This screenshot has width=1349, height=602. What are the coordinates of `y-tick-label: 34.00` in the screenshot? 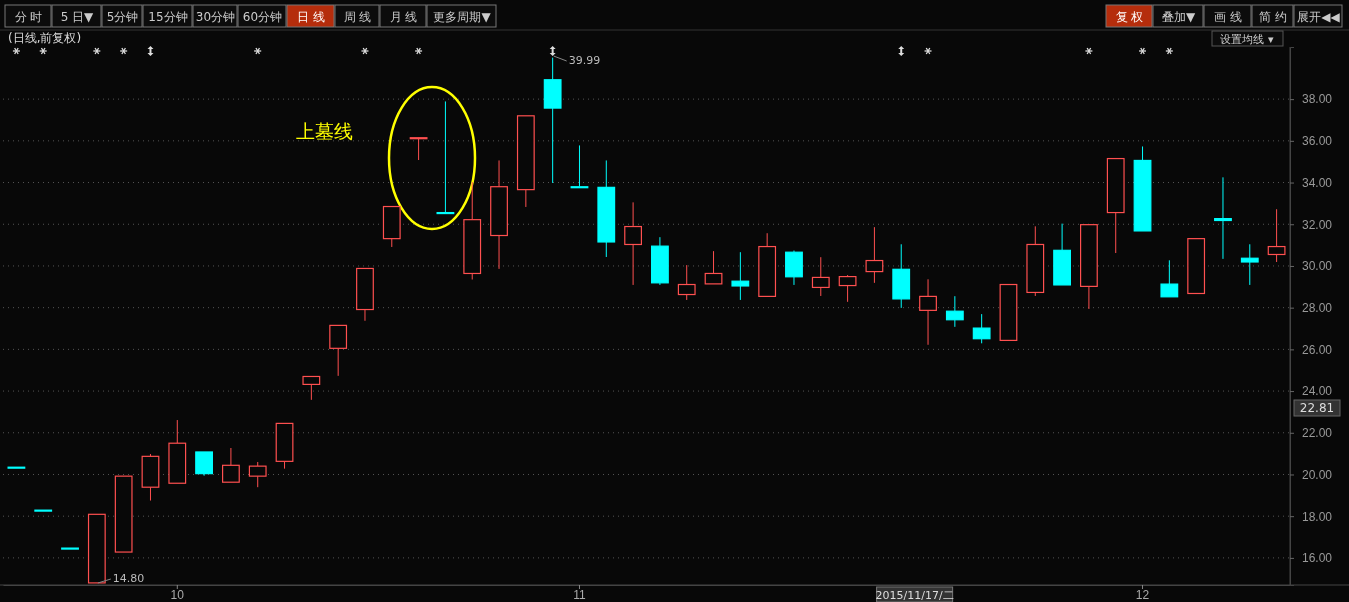 It's located at (1317, 182).